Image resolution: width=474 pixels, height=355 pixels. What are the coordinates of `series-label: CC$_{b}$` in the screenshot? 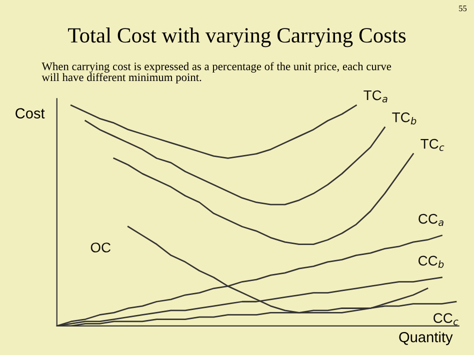 It's located at (431, 262).